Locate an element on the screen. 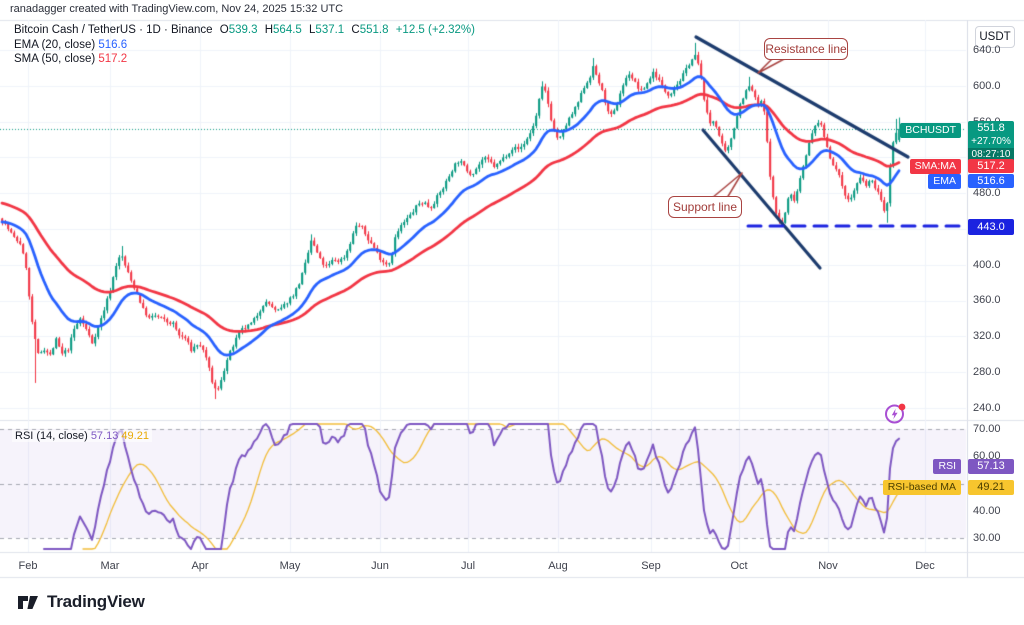 This screenshot has height=625, width=1024. ema-axis-tag: EMA is located at coordinates (944, 181).